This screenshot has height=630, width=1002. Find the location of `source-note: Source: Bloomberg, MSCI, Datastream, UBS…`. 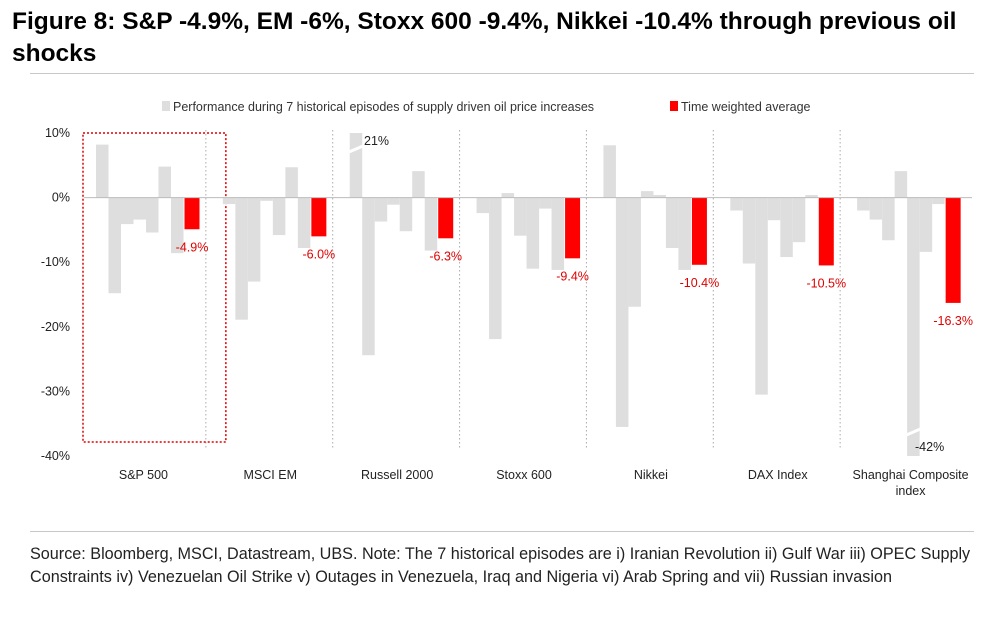

source-note: Source: Bloomberg, MSCI, Datastream, UBS… is located at coordinates (500, 565).